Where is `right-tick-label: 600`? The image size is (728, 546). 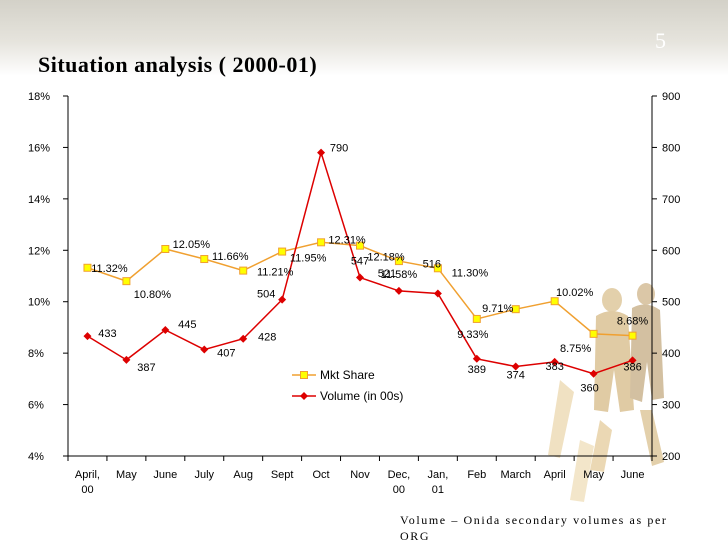
right-tick-label: 600 is located at coordinates (671, 251).